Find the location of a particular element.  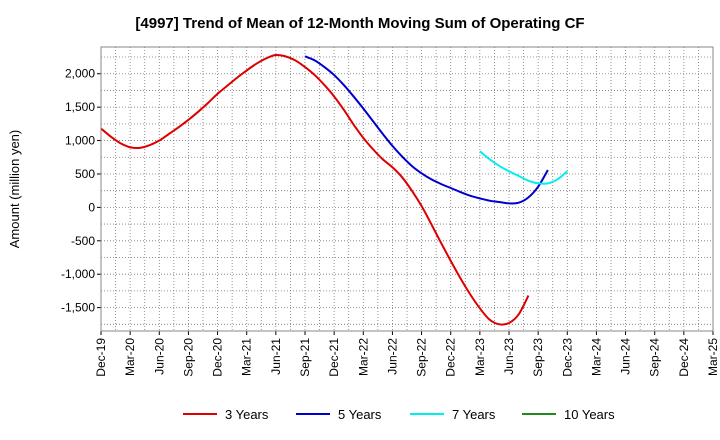

x-tick-label: Dec-23 is located at coordinates (567, 357).